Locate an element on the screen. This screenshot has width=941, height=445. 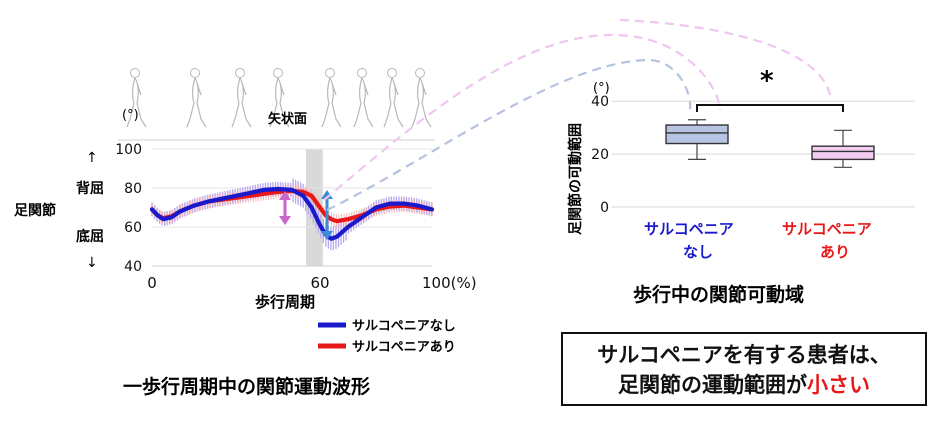
gait-waveform-chart: 100 80 60 40 0 60 100(%) is located at coordinates (295, 217).